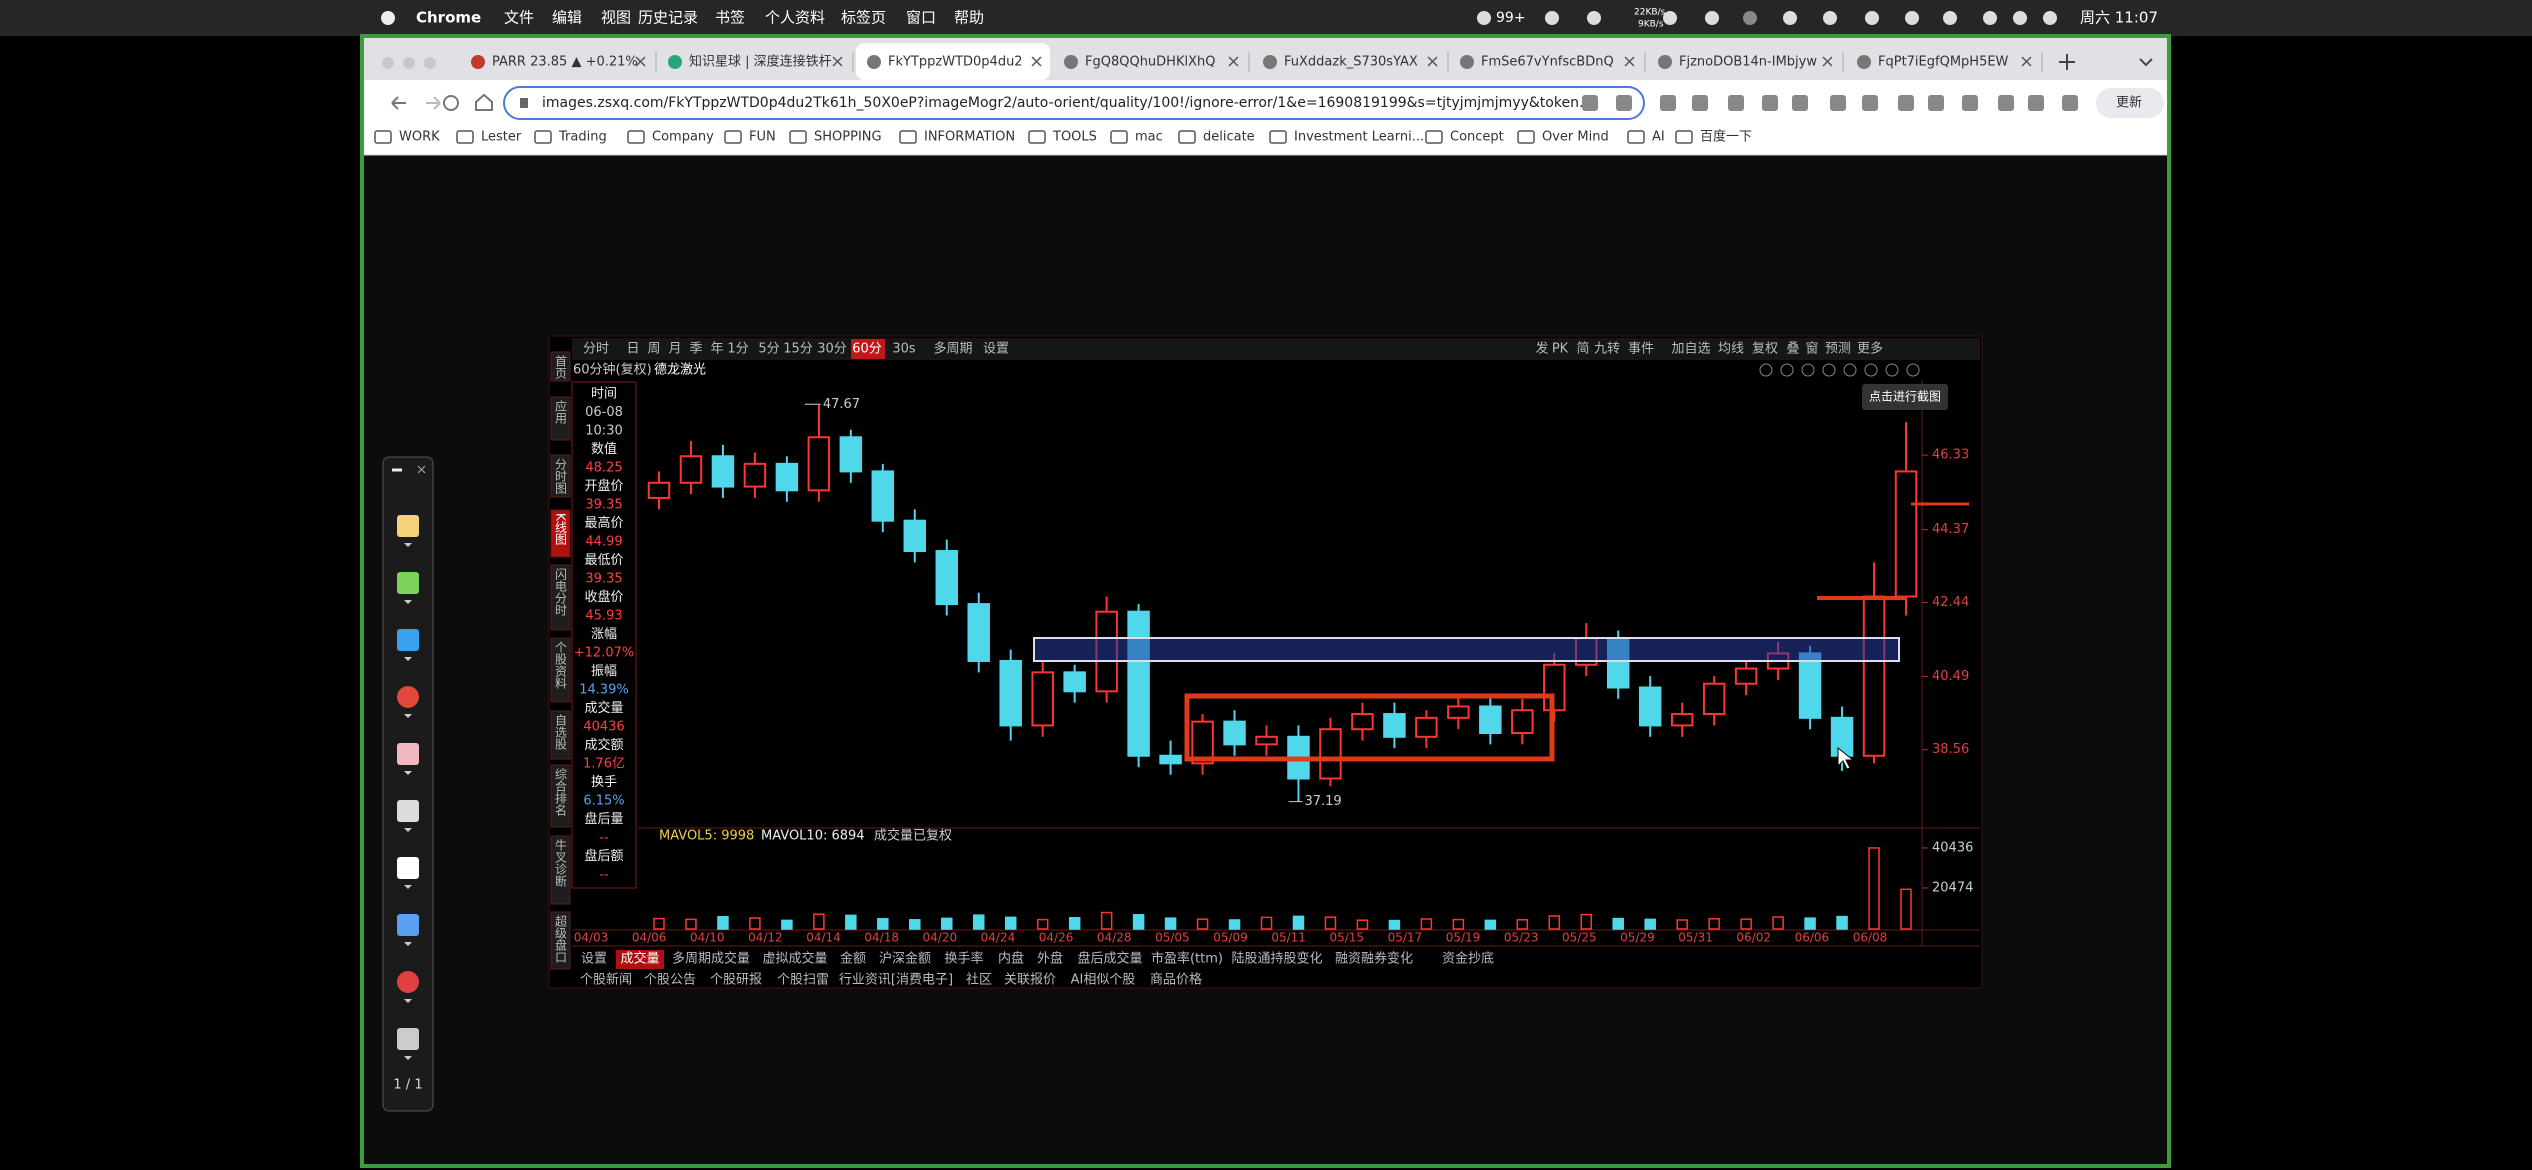 This screenshot has height=1170, width=2532. What do you see at coordinates (2119, 18) in the screenshot?
I see `menu-clock: 周六 11:07` at bounding box center [2119, 18].